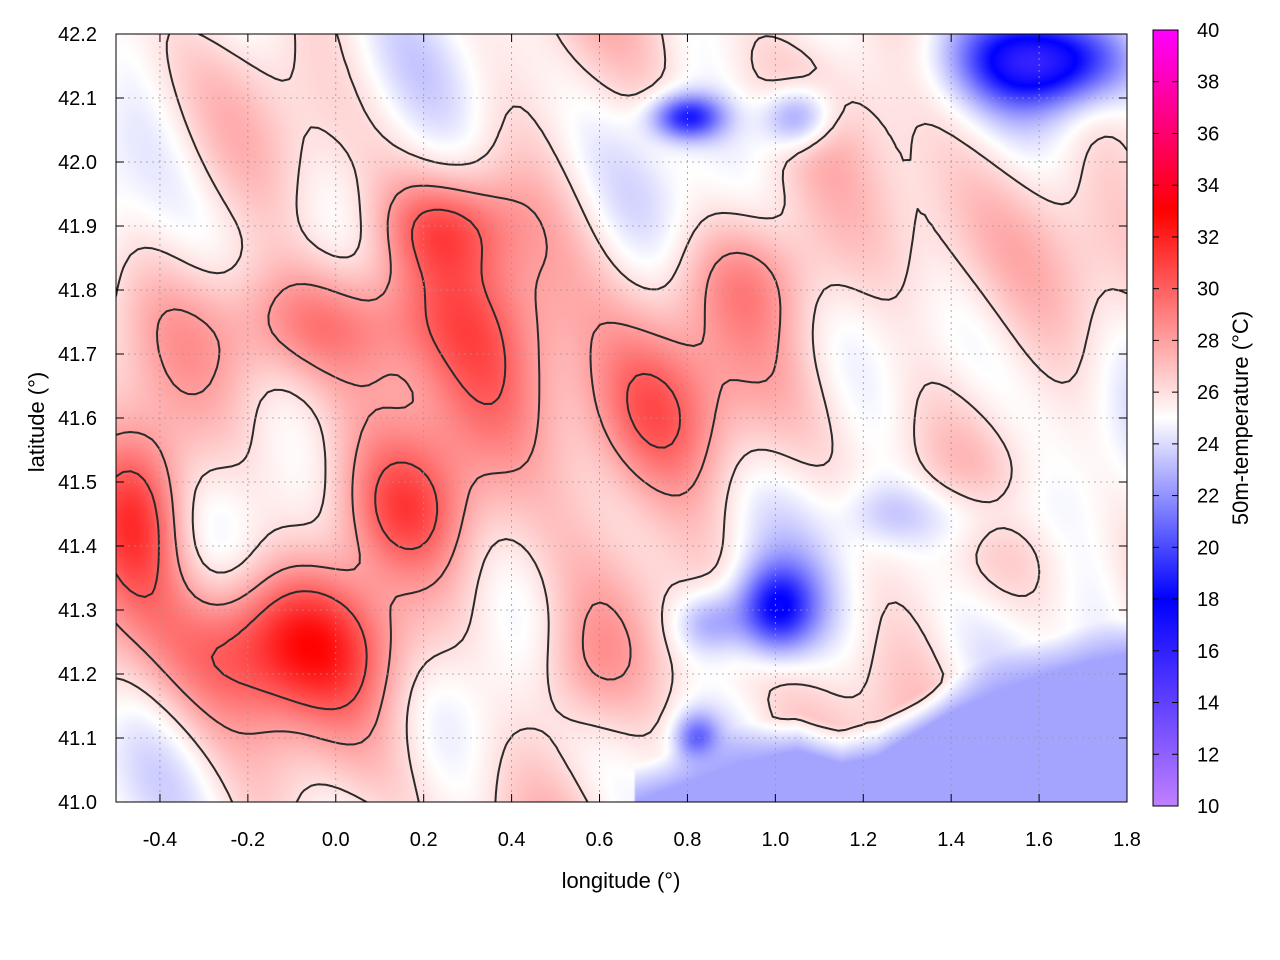  I want to click on x-tick-label: 1.4, so click(951, 840).